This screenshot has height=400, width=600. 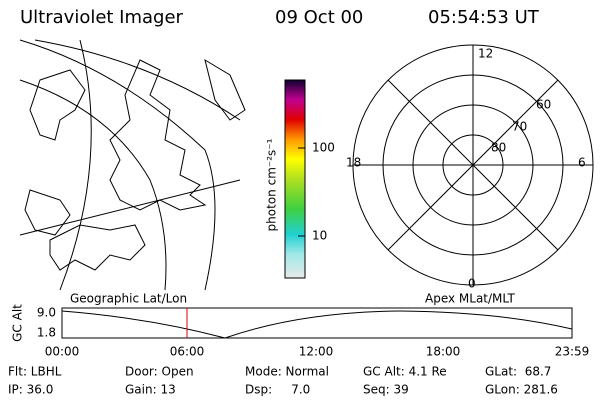 What do you see at coordinates (518, 372) in the screenshot?
I see `status-field: GLat: 68.7` at bounding box center [518, 372].